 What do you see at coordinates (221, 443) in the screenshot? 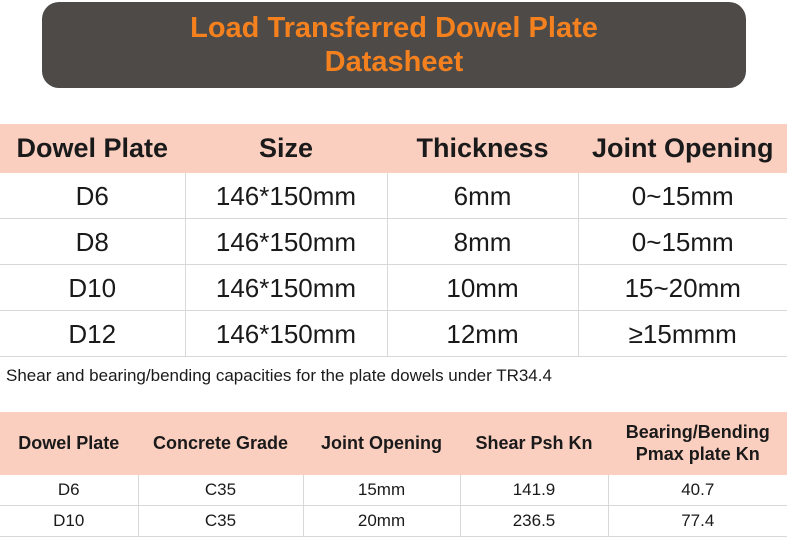
I see `column-header-concrete-grade: Concrete Grade` at bounding box center [221, 443].